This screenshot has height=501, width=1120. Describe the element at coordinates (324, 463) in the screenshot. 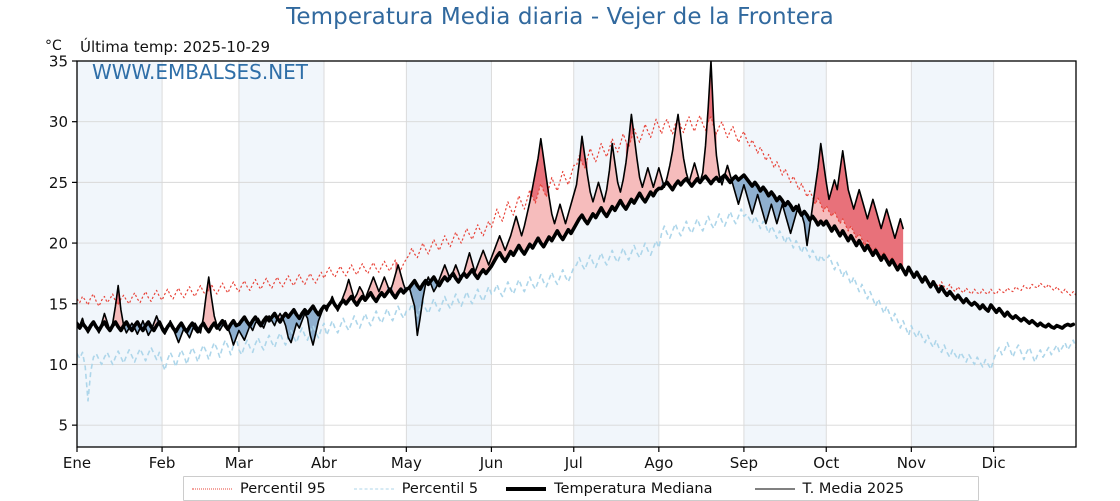

I see `x-tick-label: Abr` at that location.